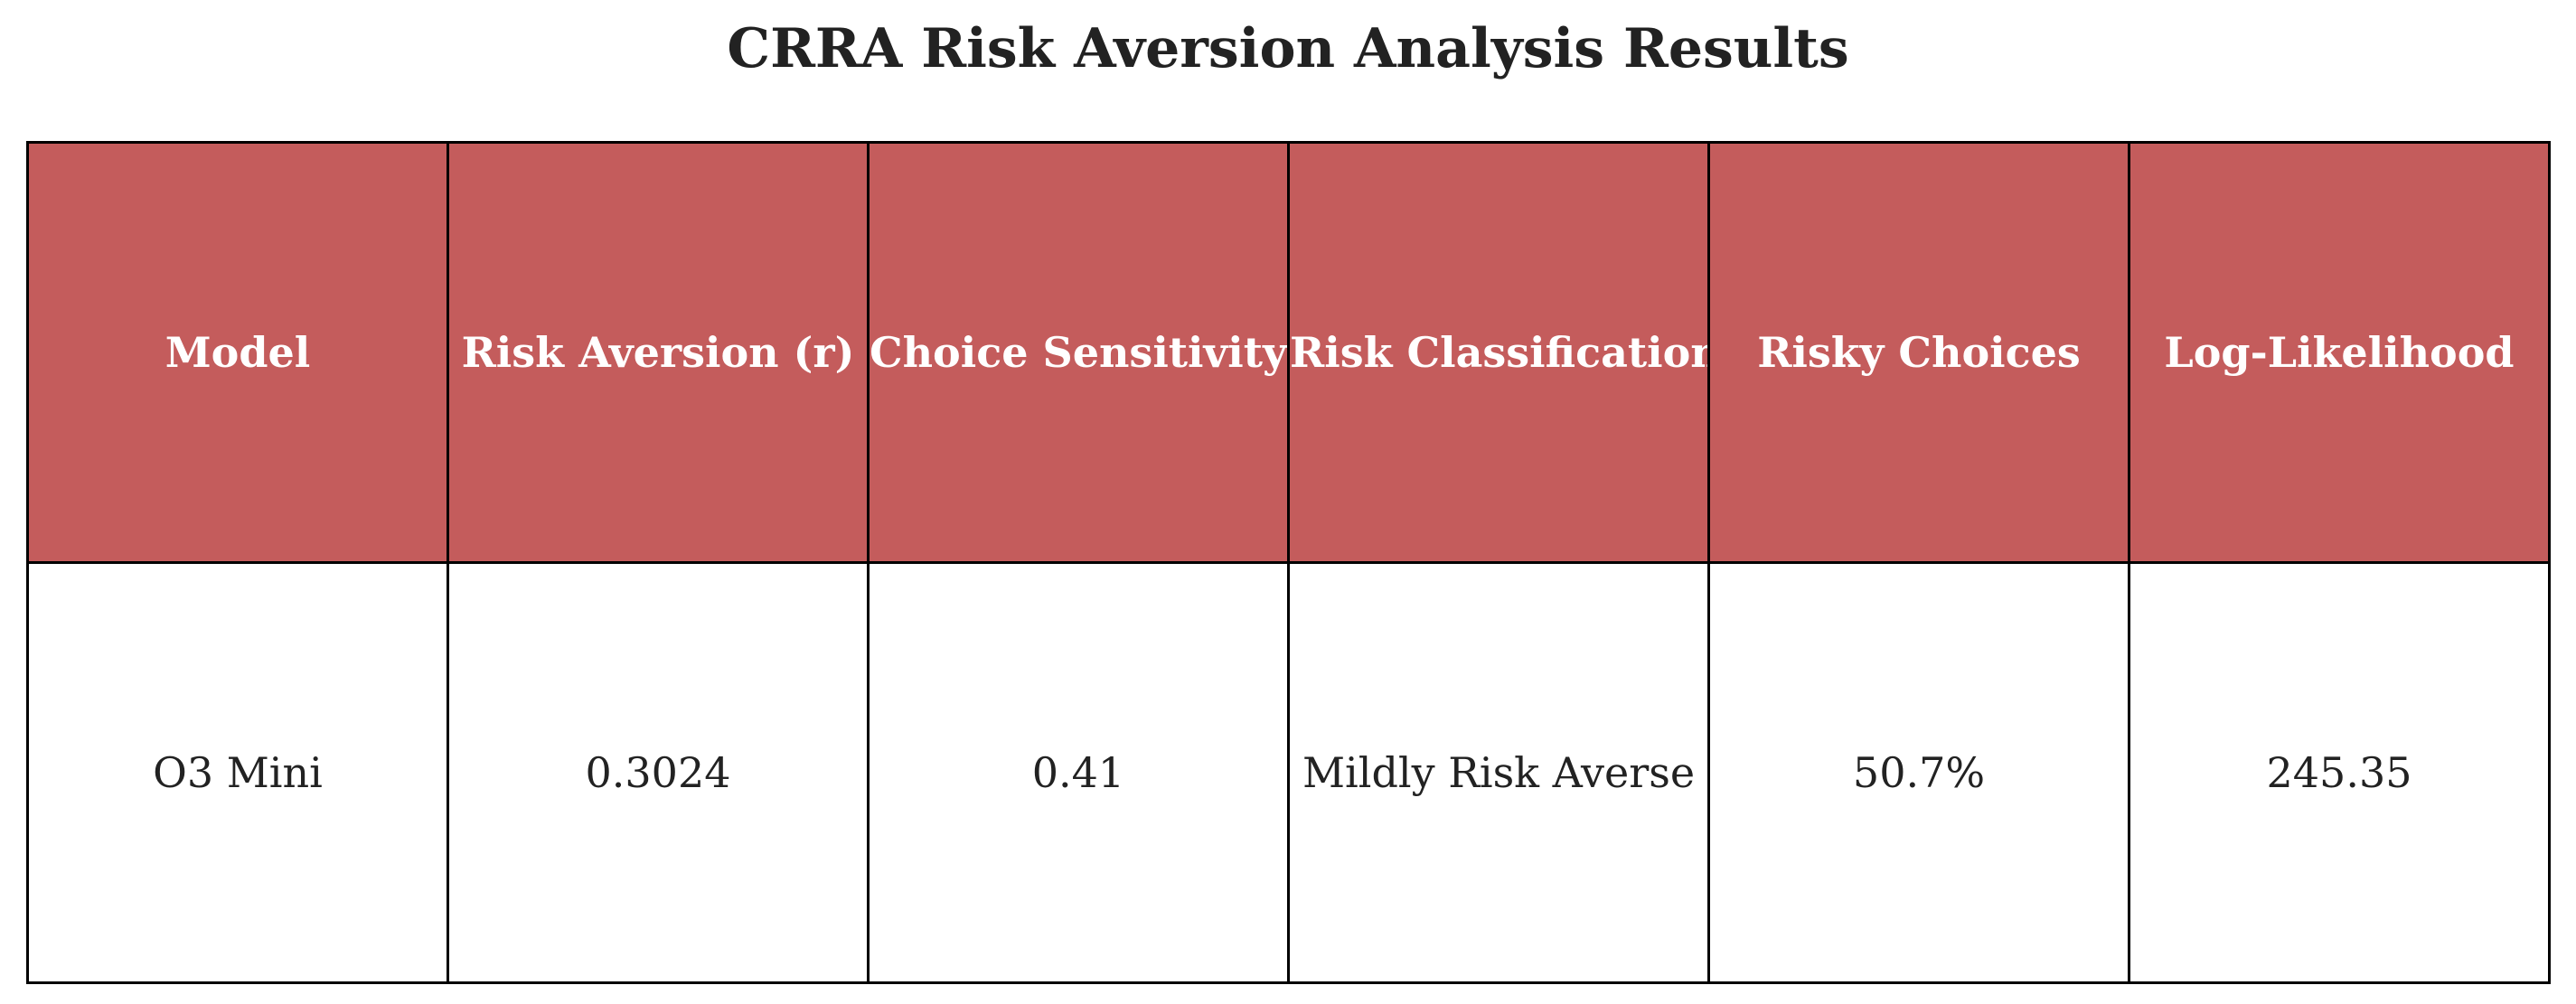 The image size is (2576, 1004). What do you see at coordinates (659, 352) in the screenshot?
I see `header-cell-risk-aversion: Risk Aversion (r)` at bounding box center [659, 352].